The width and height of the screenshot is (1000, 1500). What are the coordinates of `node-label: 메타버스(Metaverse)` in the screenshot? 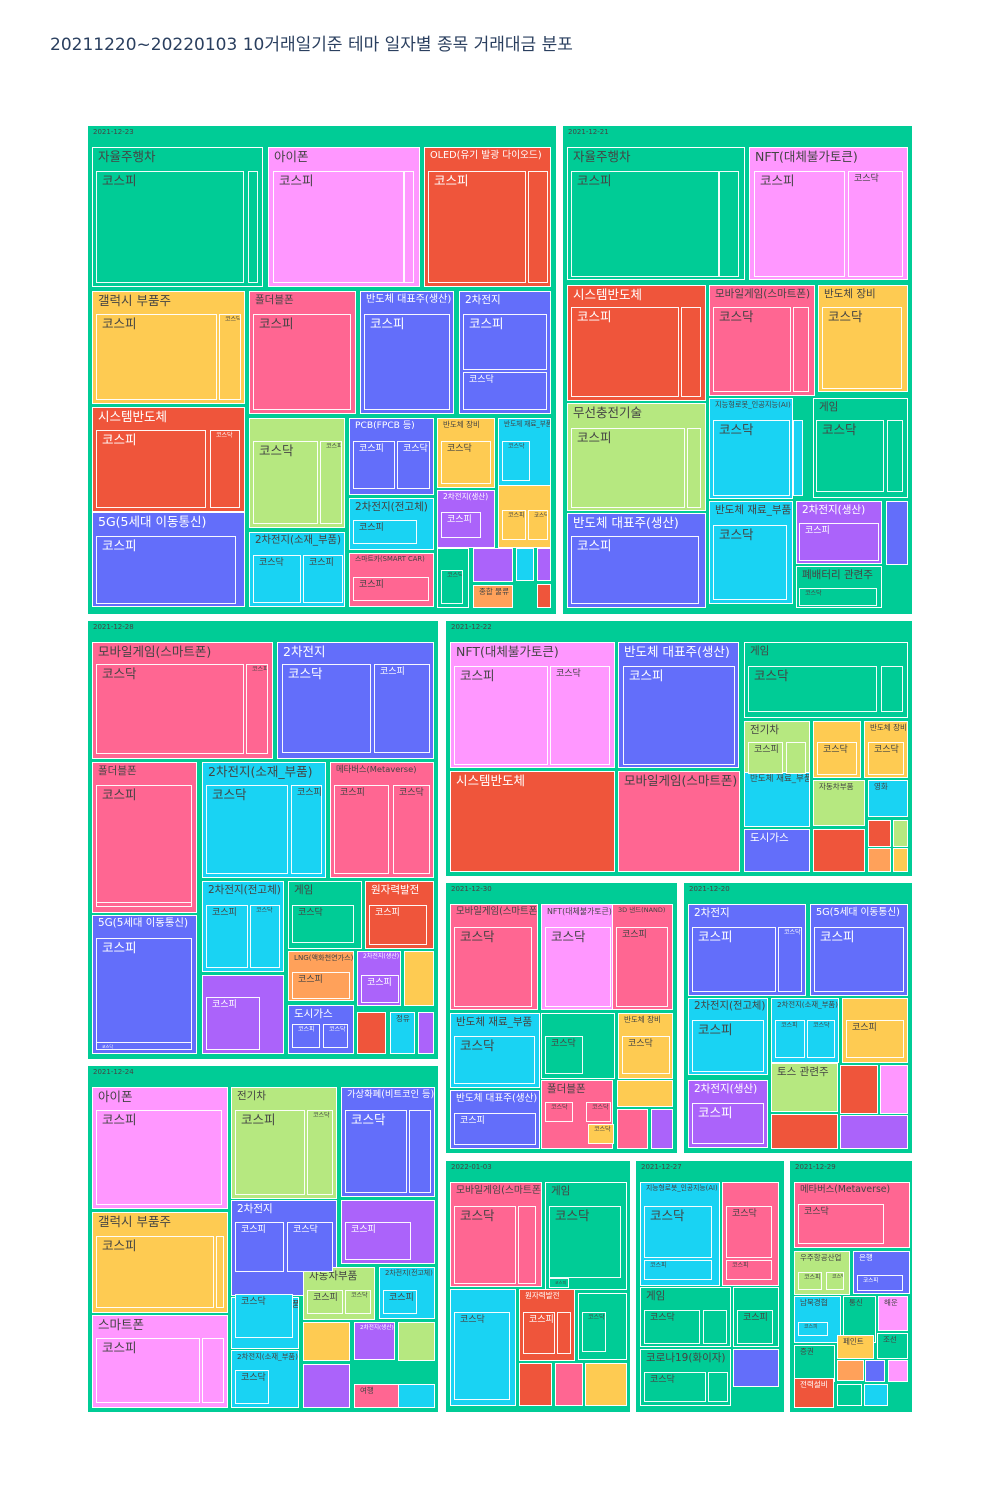 It's located at (845, 1189).